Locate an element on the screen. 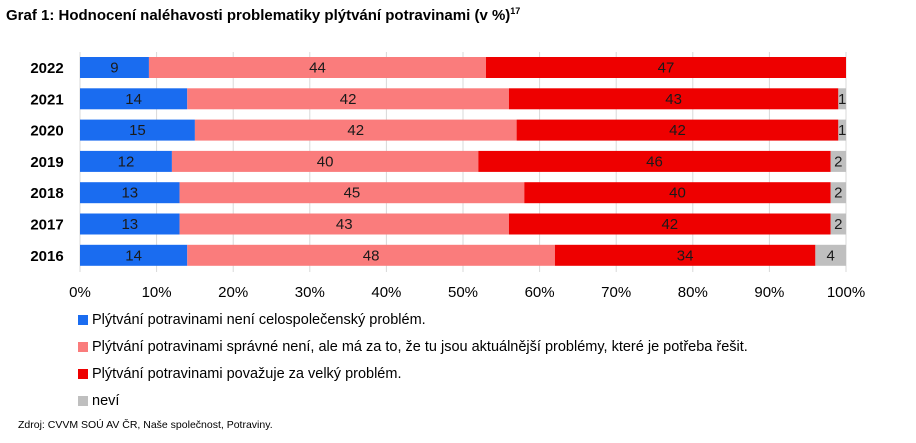  data-label: 34 is located at coordinates (685, 255).